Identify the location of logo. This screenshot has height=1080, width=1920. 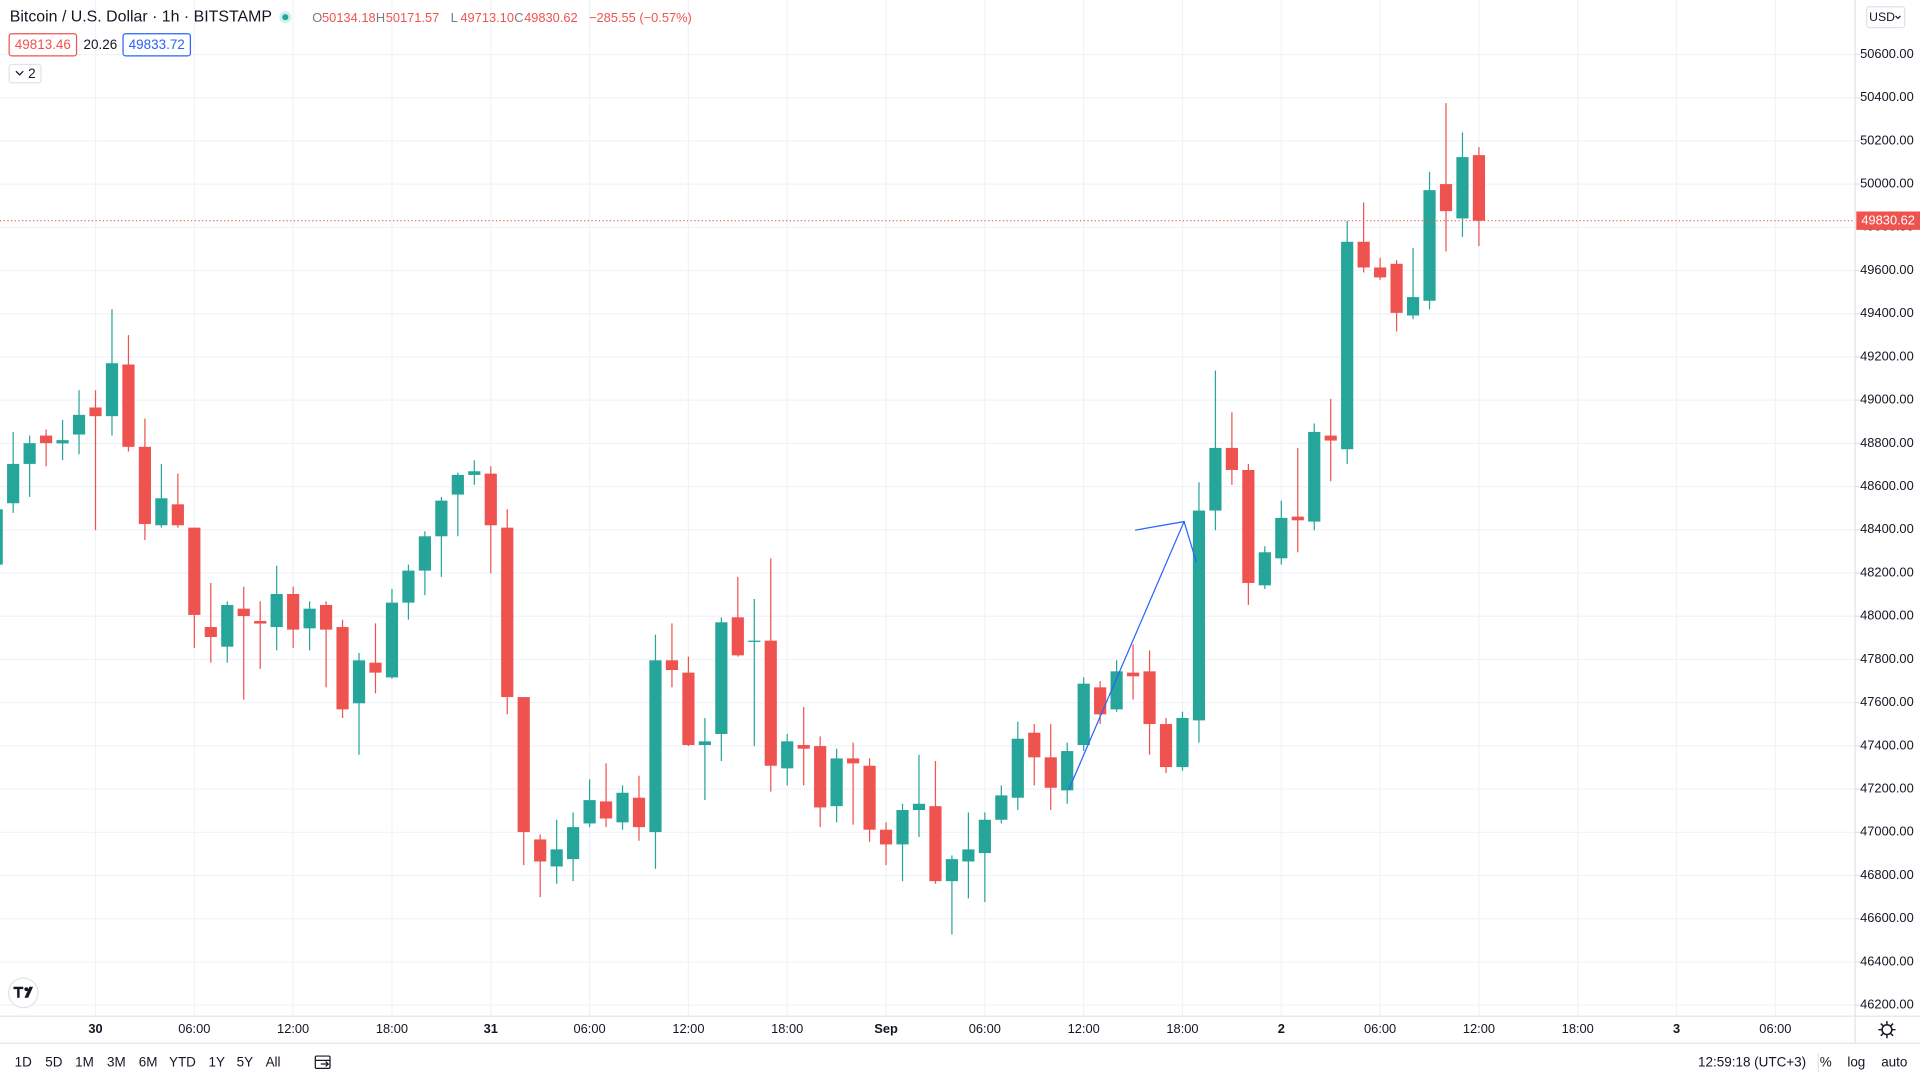
(23, 993).